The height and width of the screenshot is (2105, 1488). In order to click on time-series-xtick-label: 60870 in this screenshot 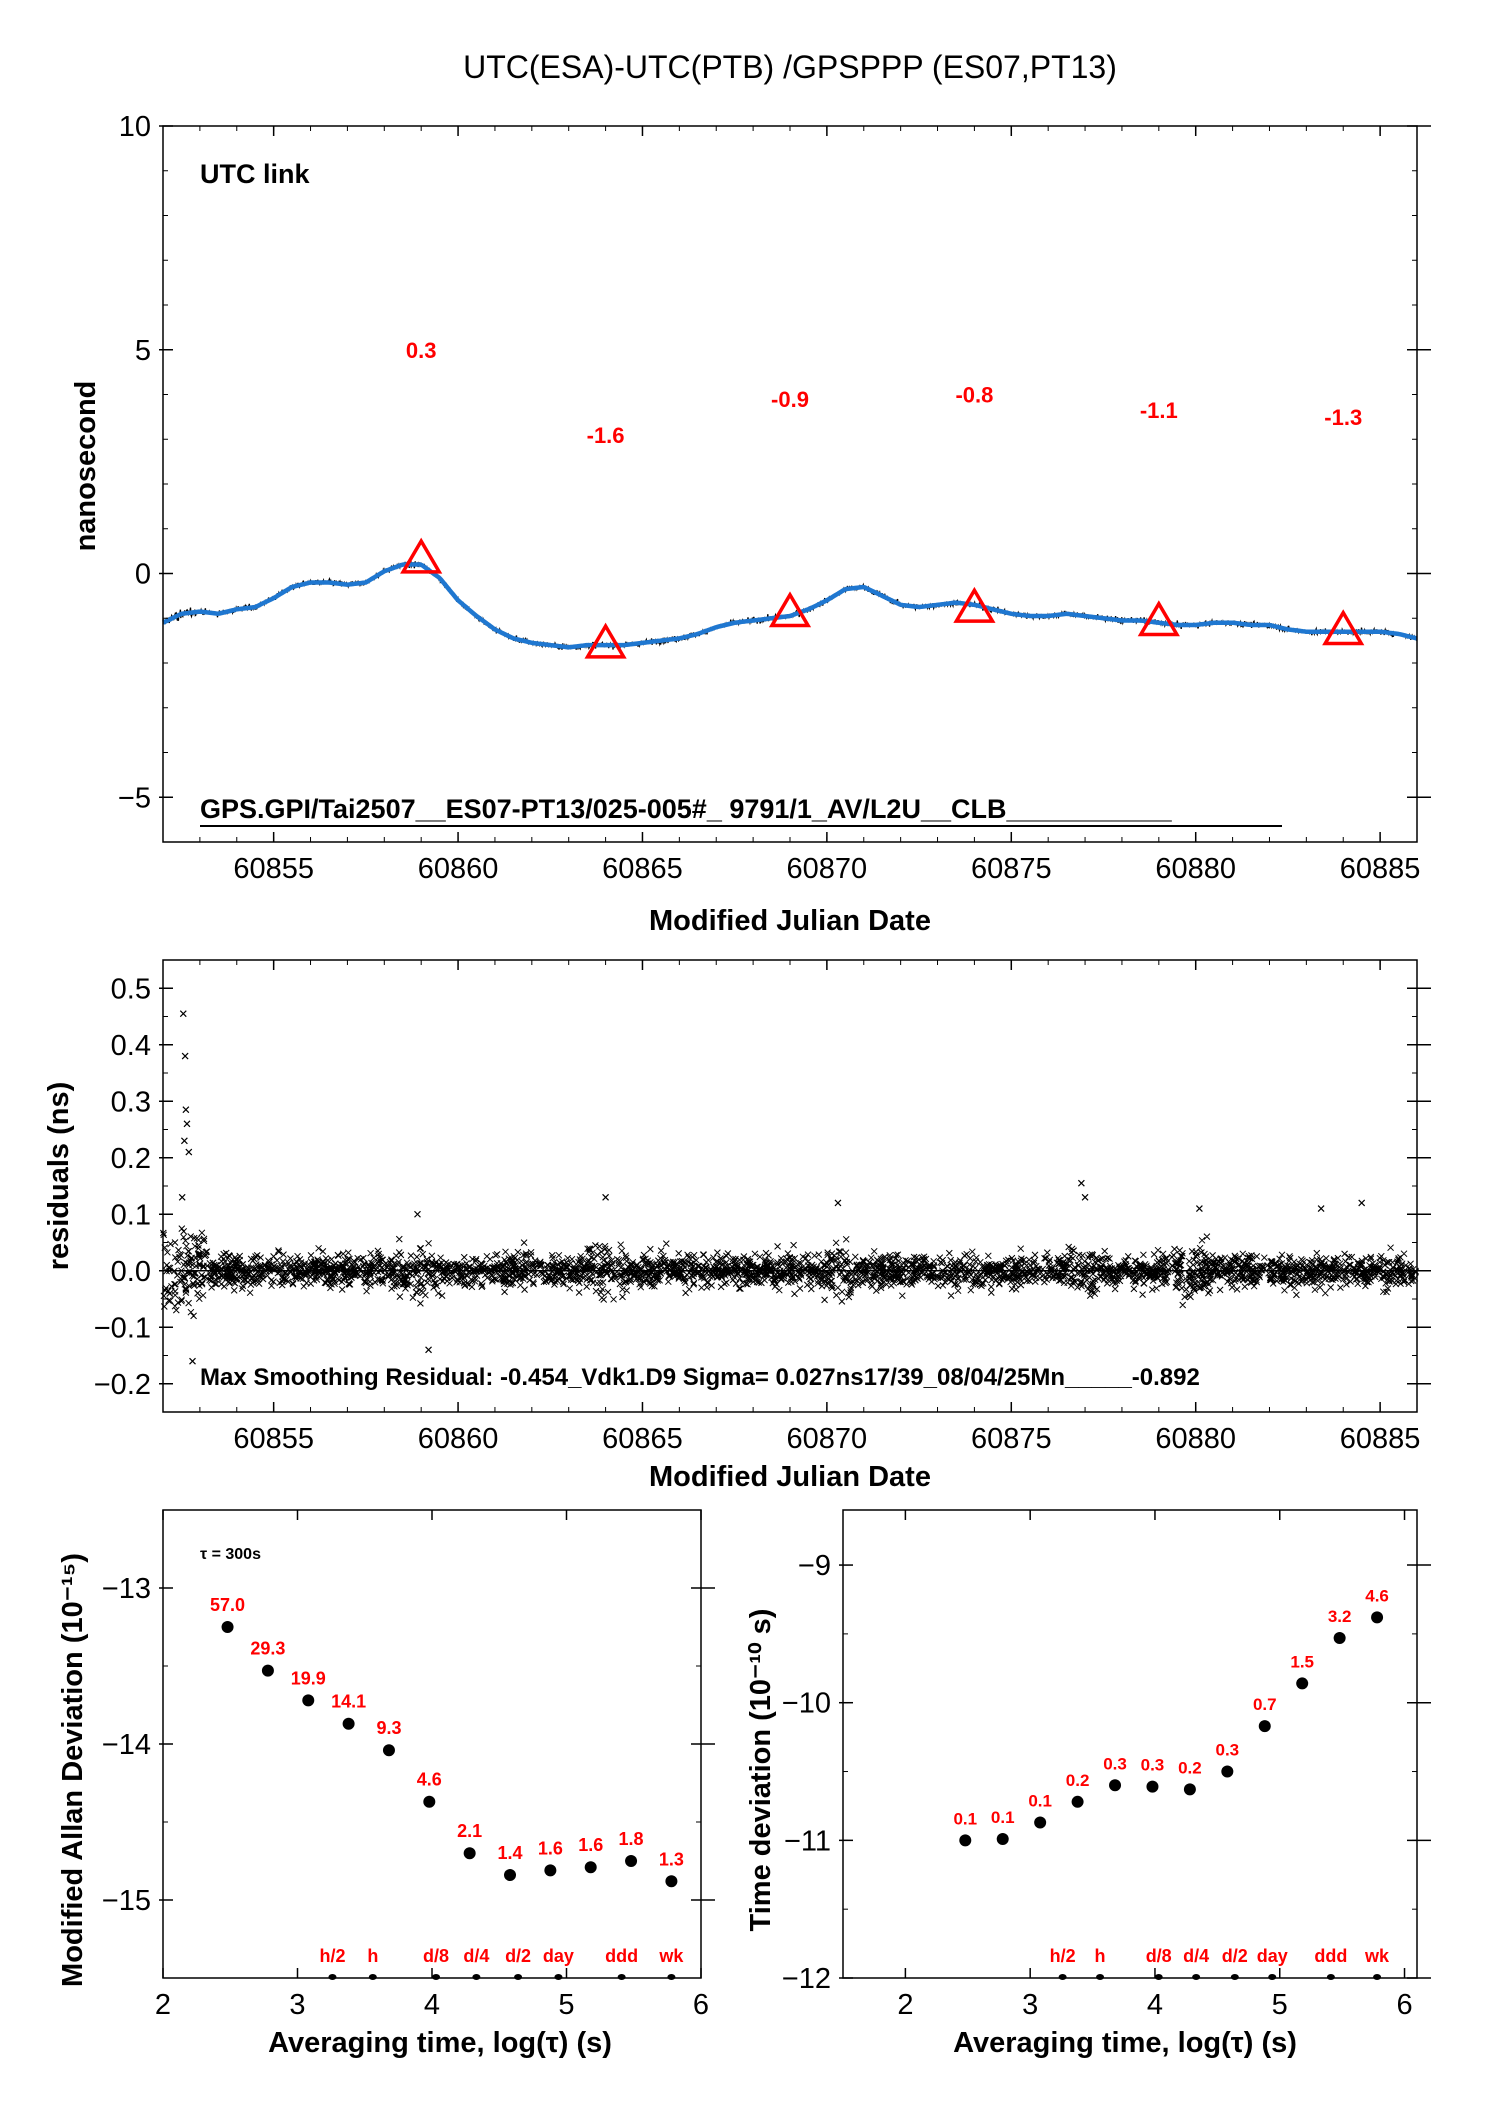, I will do `click(827, 869)`.